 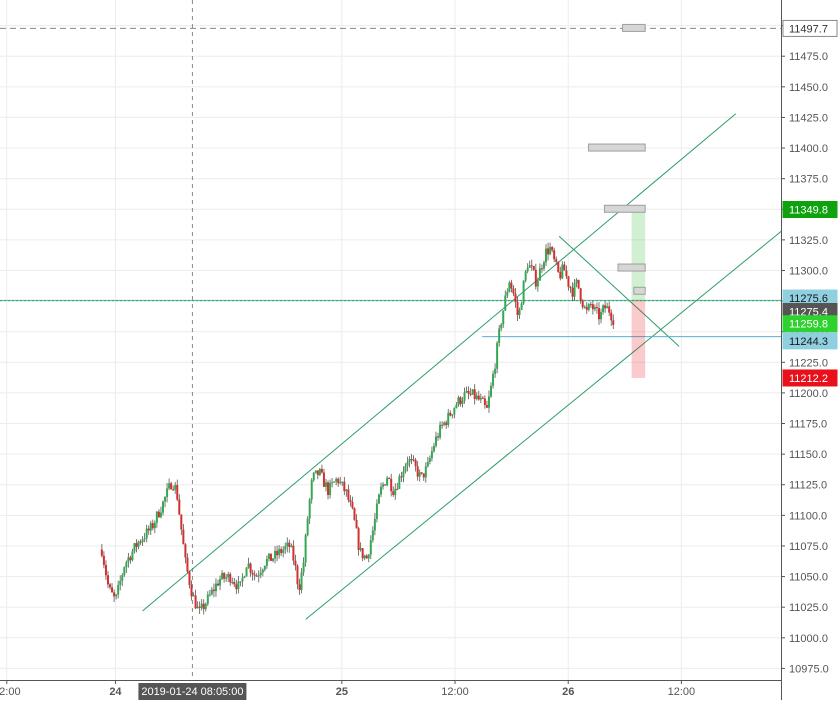 I want to click on price-tick-label: 11225.0, so click(x=808, y=363).